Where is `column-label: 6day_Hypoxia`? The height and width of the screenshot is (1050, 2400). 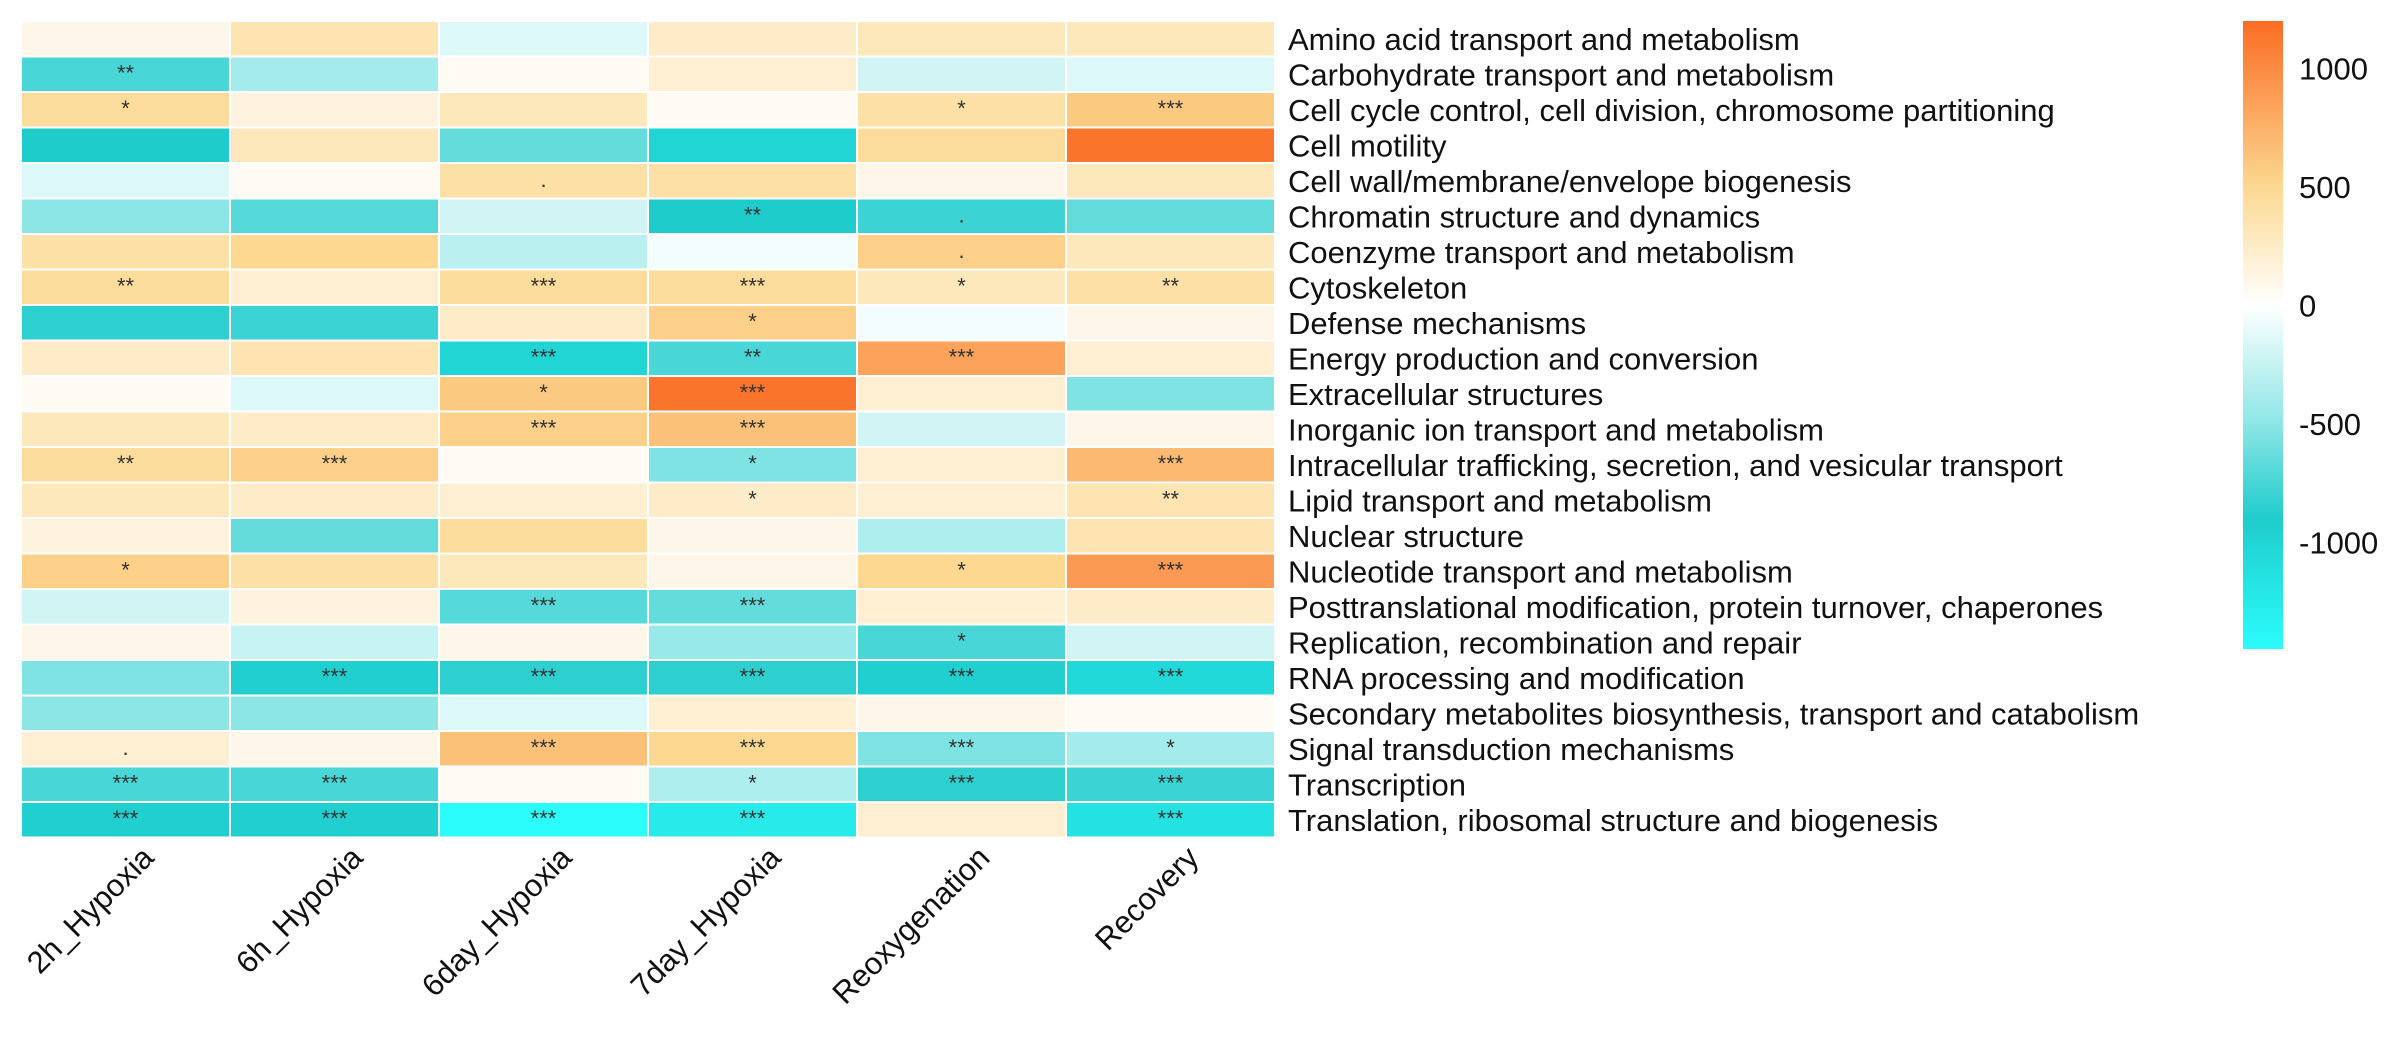 column-label: 6day_Hypoxia is located at coordinates (497, 921).